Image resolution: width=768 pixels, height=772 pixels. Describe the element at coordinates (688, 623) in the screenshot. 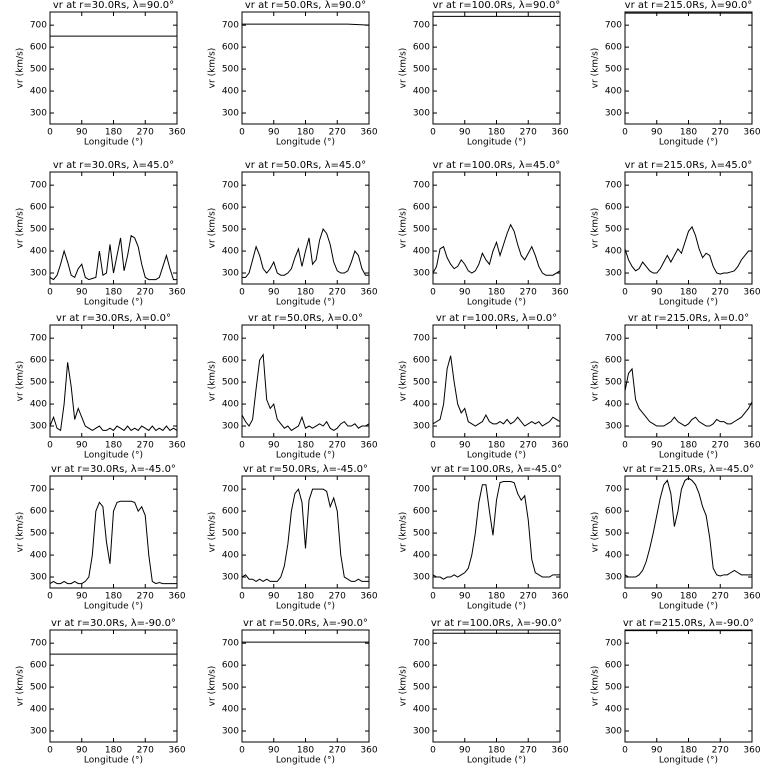

I see `chart-title: vr at r=215.0Rs, λ=-90.0°` at that location.